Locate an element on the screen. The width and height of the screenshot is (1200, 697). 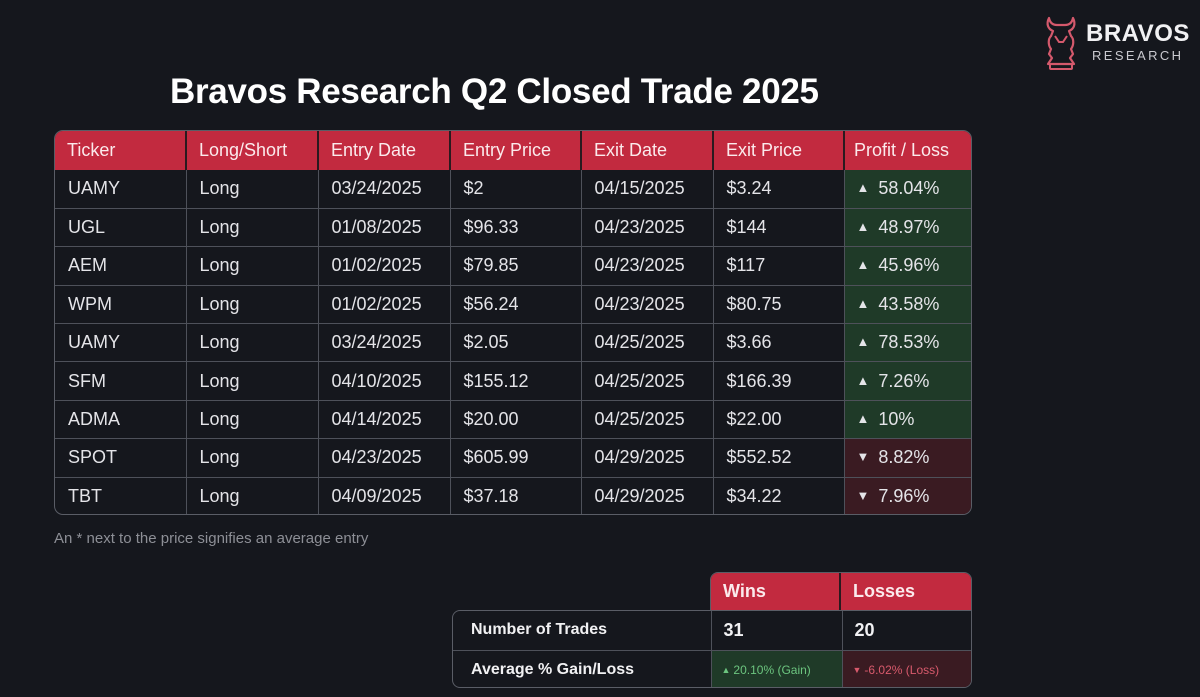
cell-ticker: UGL is located at coordinates (121, 227).